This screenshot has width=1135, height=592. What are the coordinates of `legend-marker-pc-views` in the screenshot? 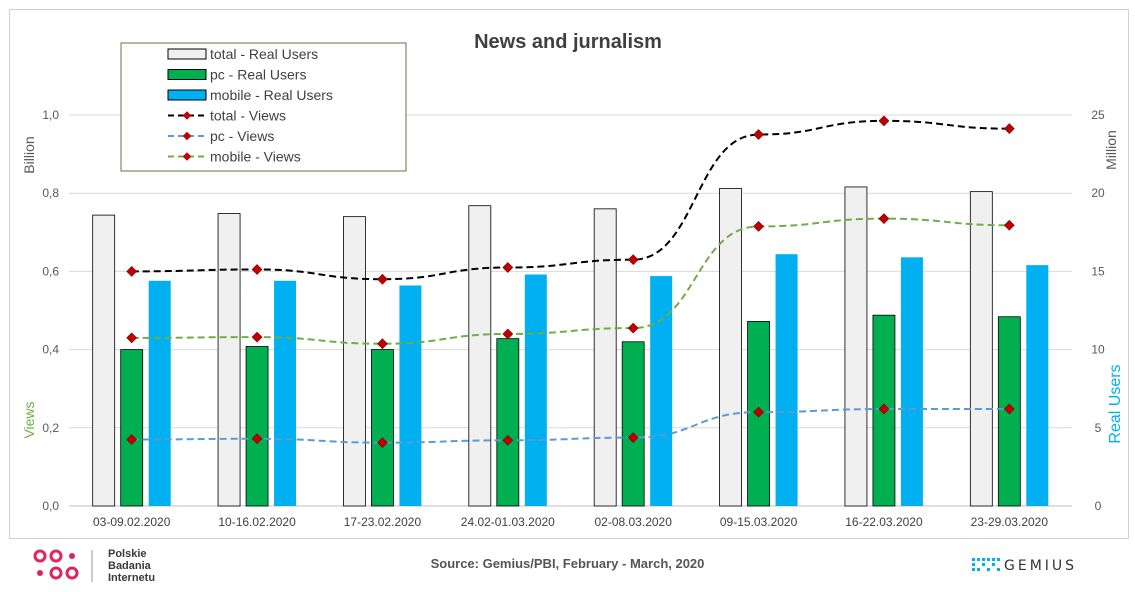 It's located at (187, 136).